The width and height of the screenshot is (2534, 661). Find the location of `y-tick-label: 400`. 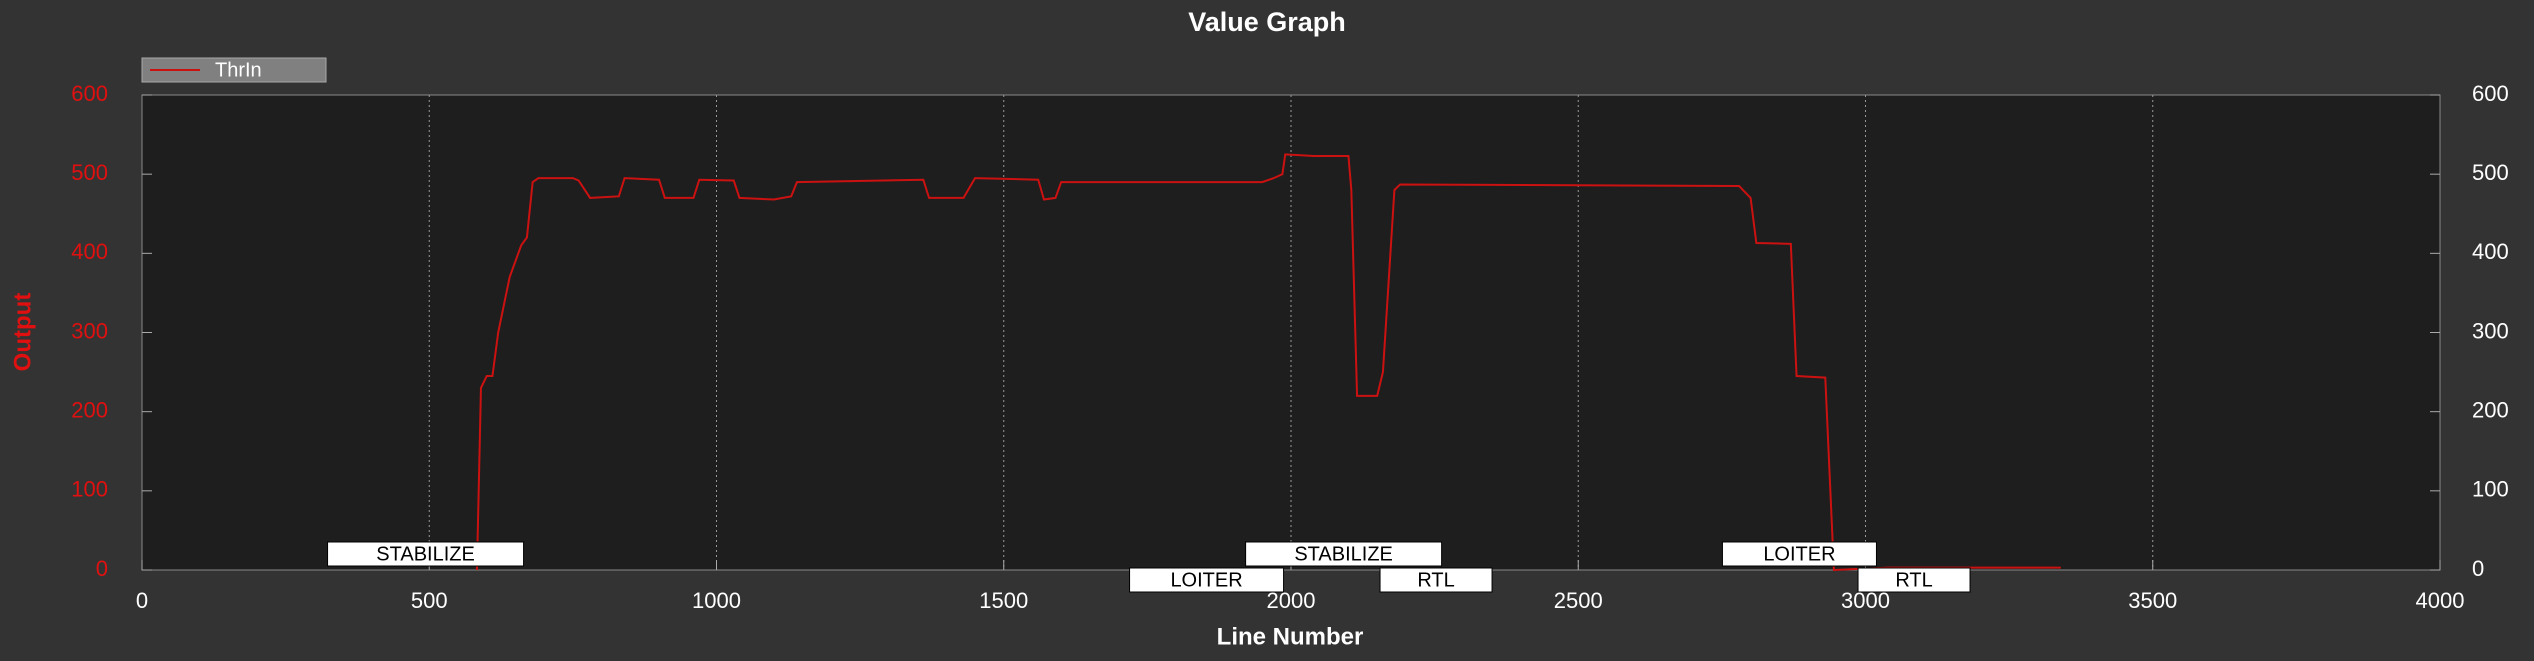

y-tick-label: 400 is located at coordinates (89, 251).